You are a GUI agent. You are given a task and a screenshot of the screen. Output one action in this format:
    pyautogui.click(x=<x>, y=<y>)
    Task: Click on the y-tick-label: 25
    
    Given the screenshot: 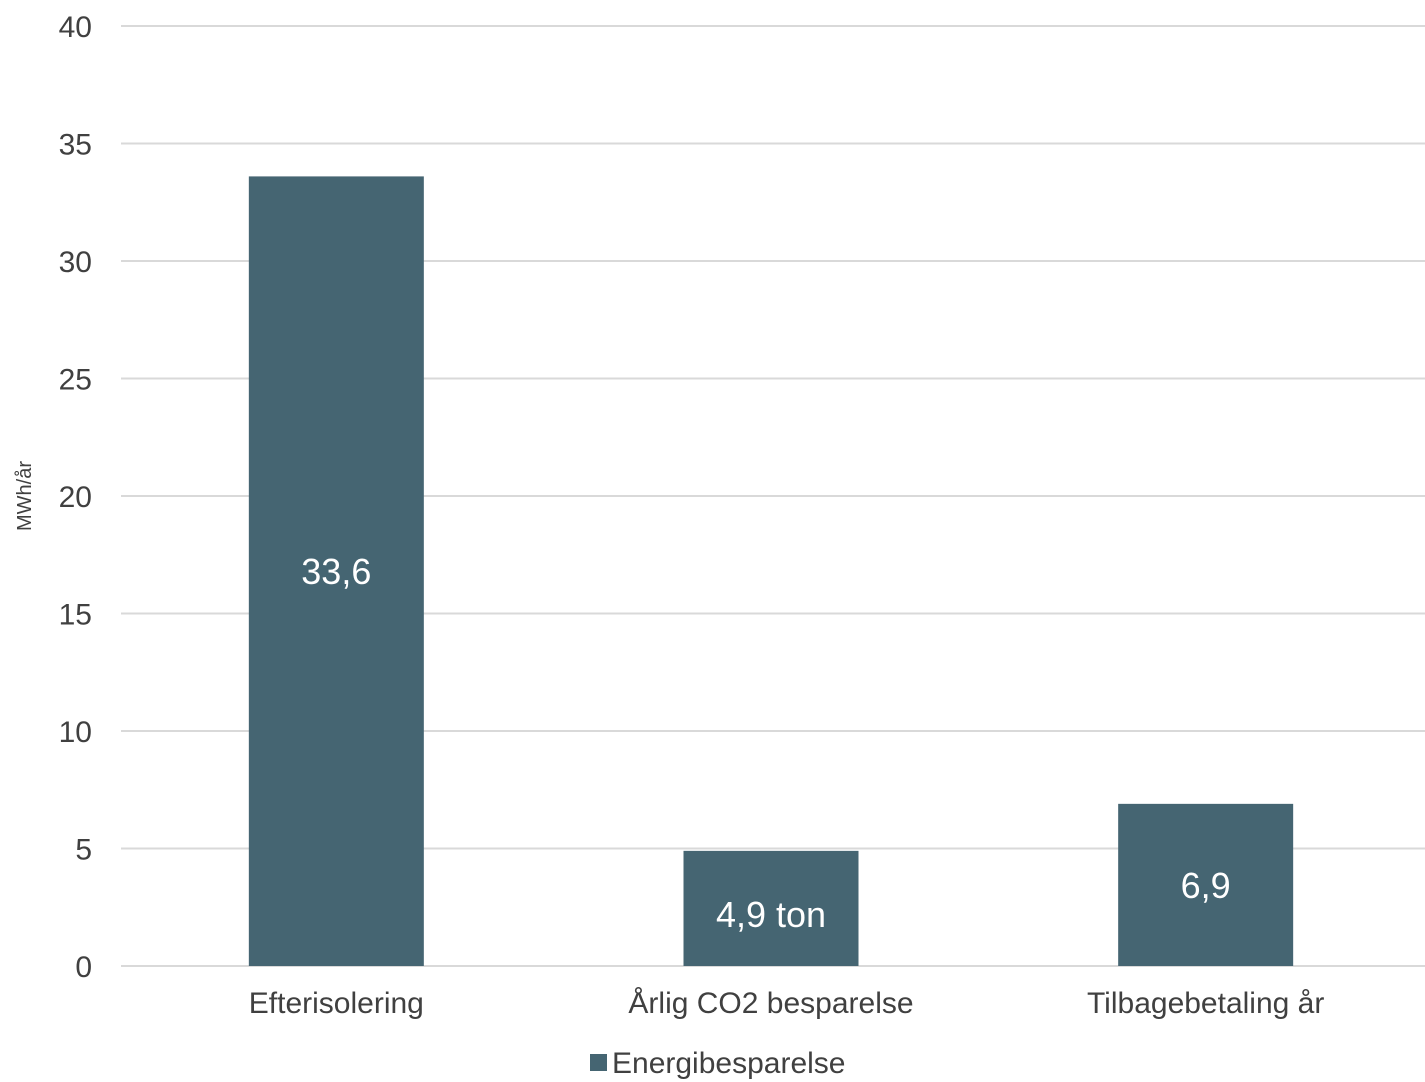 What is the action you would take?
    pyautogui.click(x=75, y=380)
    